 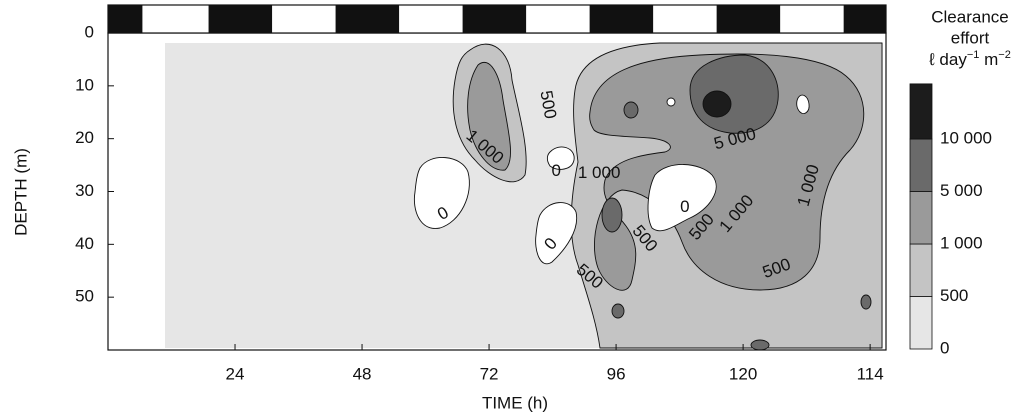 What do you see at coordinates (961, 242) in the screenshot?
I see `colorbar-label: 1 000` at bounding box center [961, 242].